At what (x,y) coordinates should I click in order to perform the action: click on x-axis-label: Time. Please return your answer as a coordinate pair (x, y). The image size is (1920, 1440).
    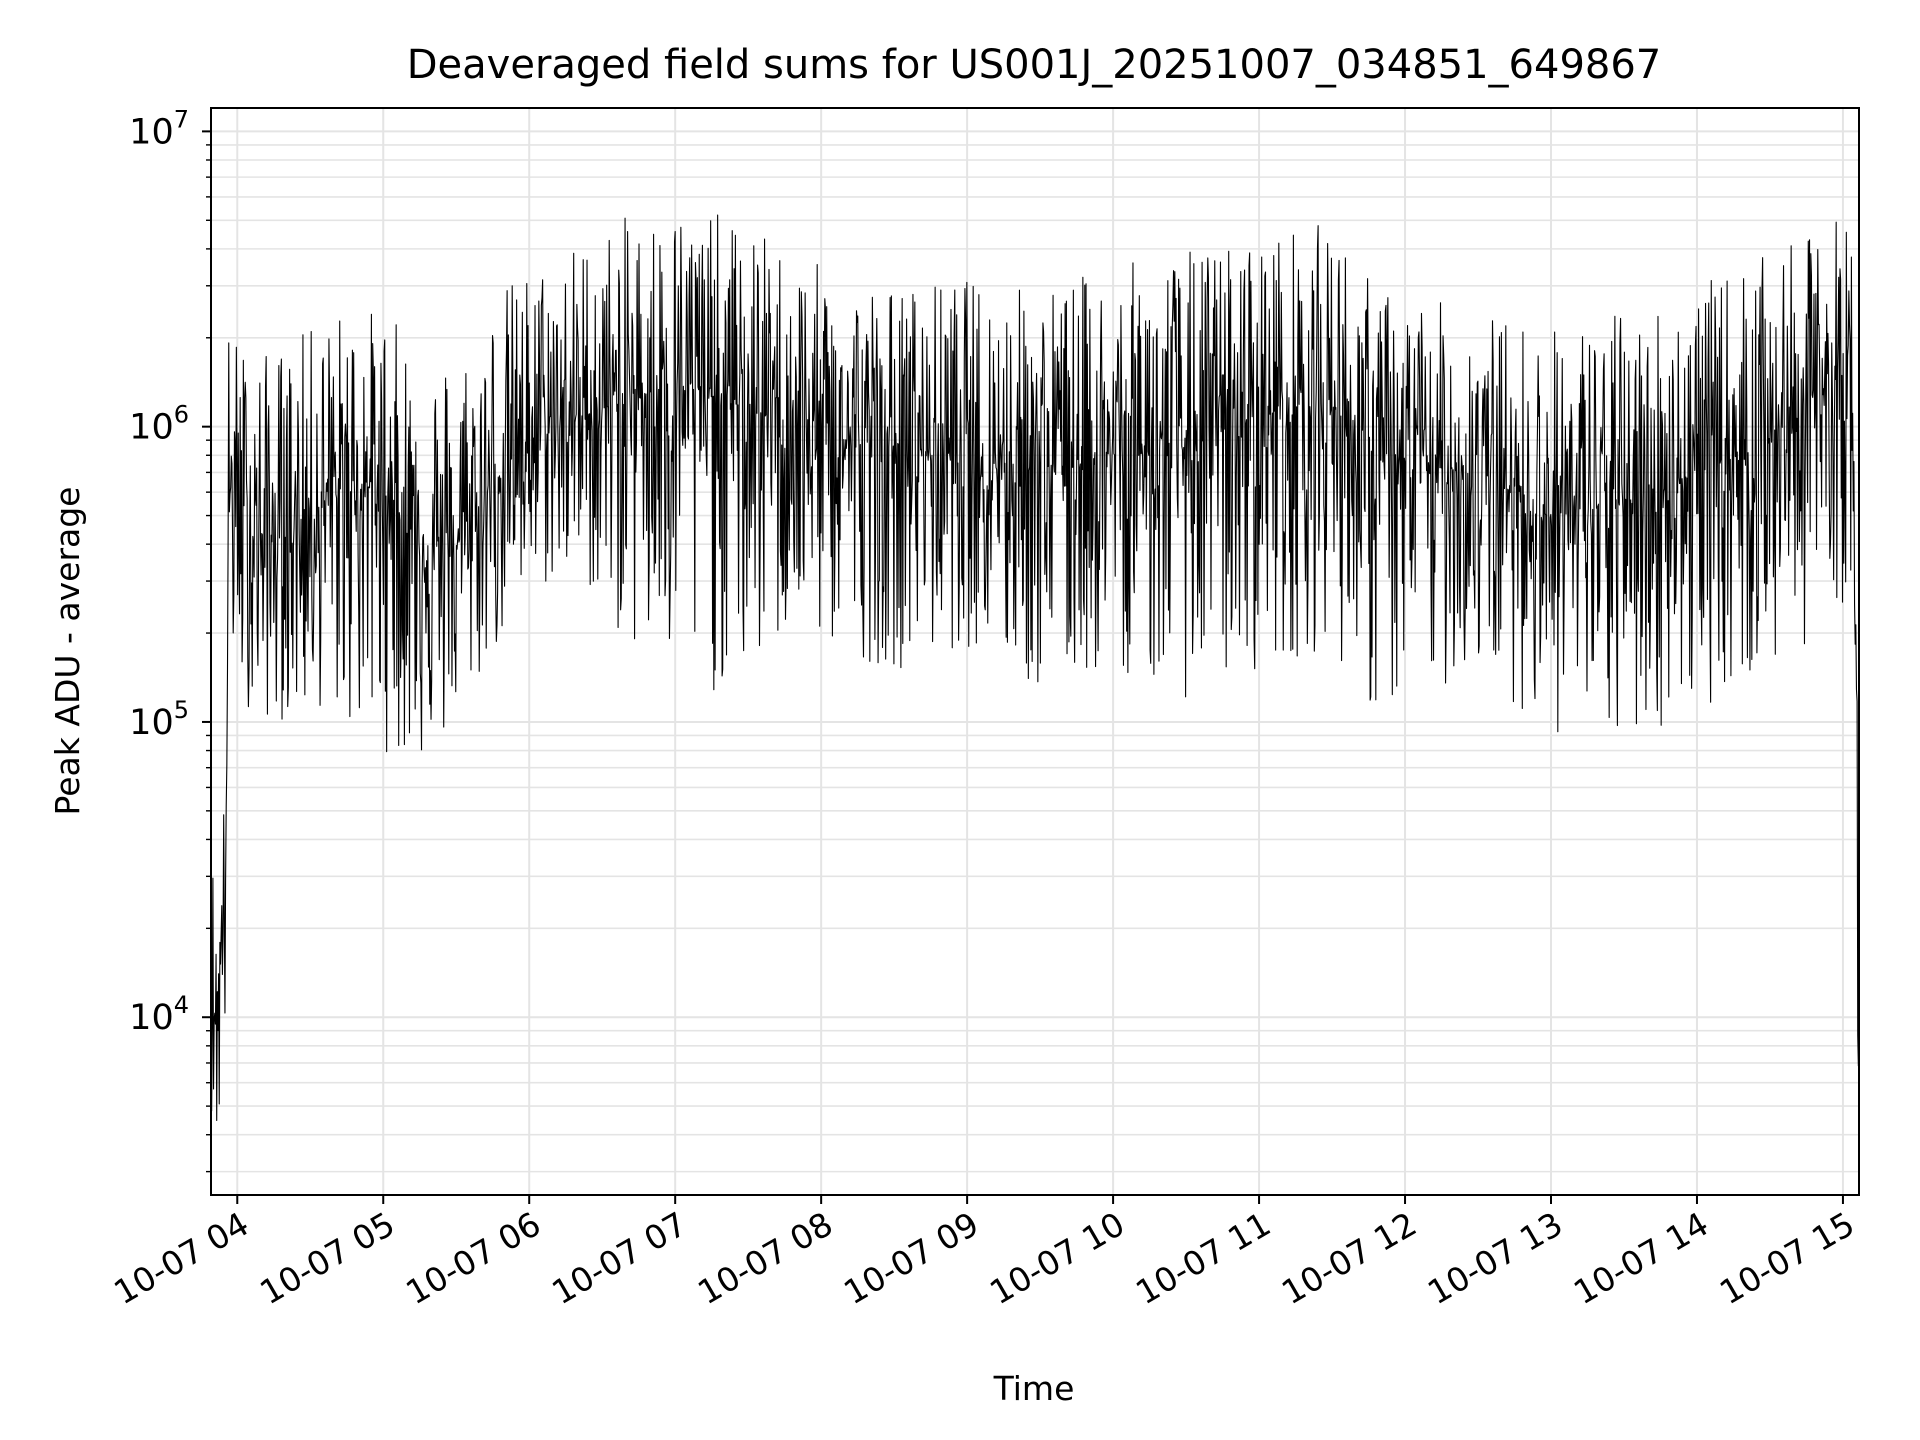
    Looking at the image, I should click on (1034, 1388).